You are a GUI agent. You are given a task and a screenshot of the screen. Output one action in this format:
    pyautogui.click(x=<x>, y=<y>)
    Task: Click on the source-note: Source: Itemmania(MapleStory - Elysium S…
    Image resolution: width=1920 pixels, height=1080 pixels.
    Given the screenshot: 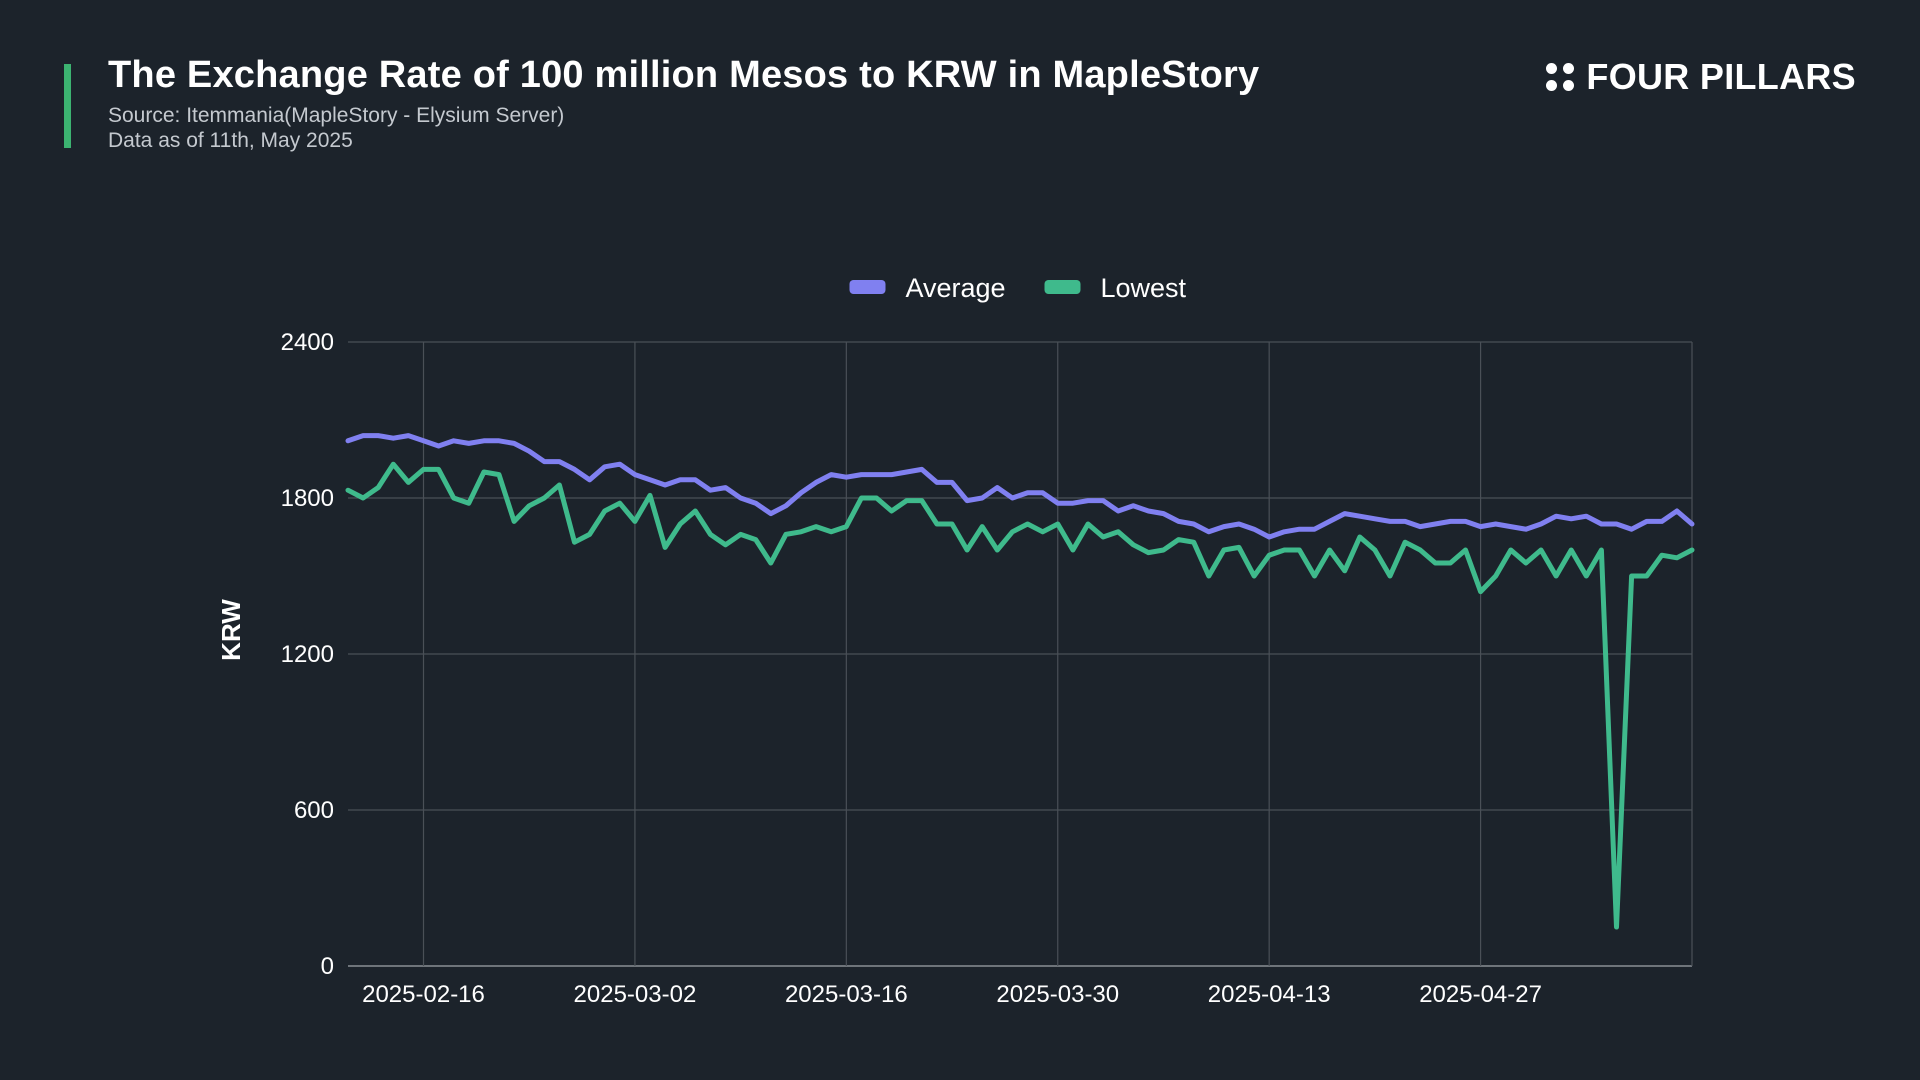 What is the action you would take?
    pyautogui.click(x=336, y=115)
    